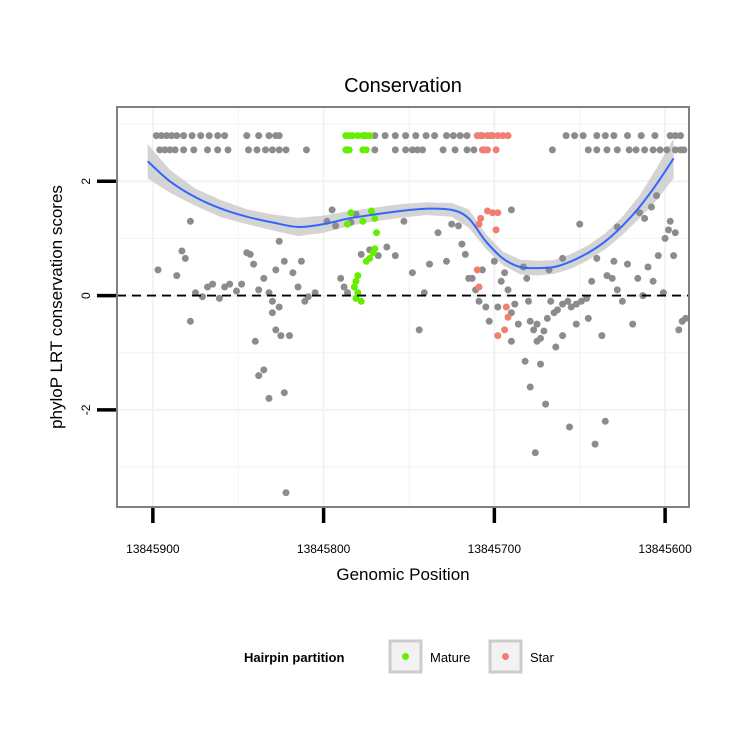 This screenshot has height=750, width=750. I want to click on y-tick-label: 0, so click(86, 295).